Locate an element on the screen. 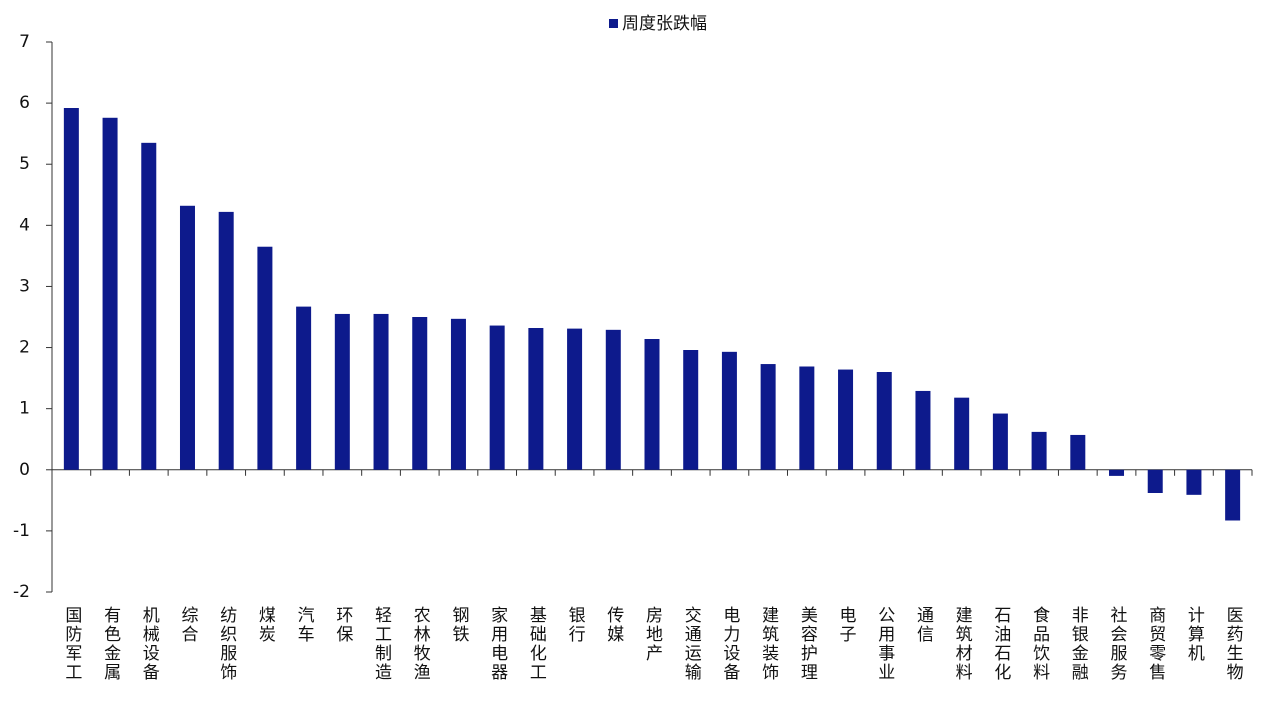 Image resolution: width=1278 pixels, height=705 pixels. x-tick-label: 房地产 is located at coordinates (652, 634).